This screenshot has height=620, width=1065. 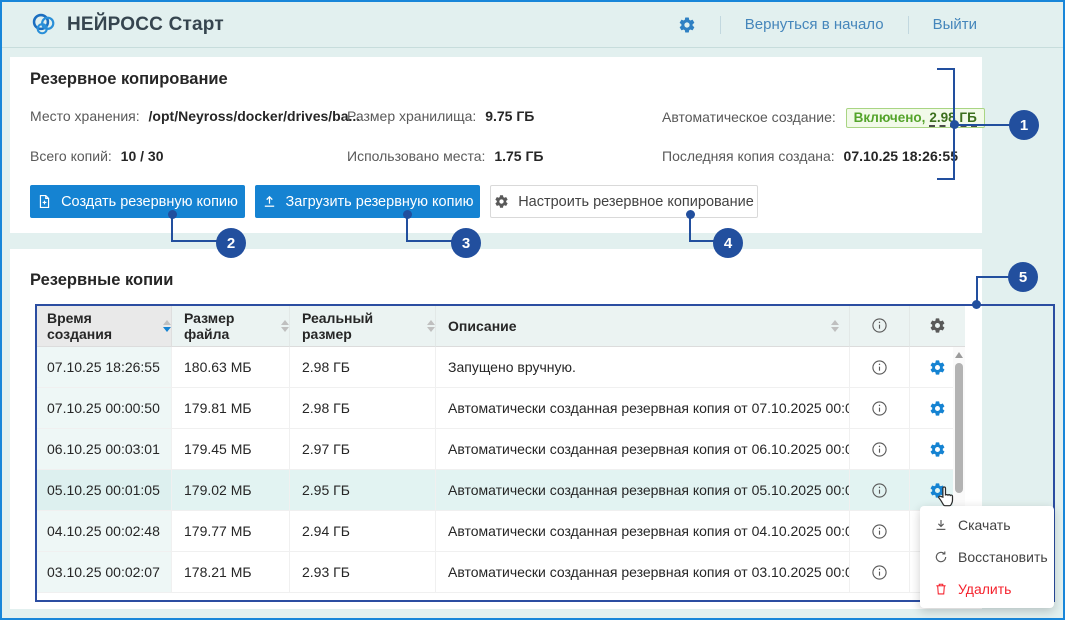 I want to click on menu-item-delete: Удалить, so click(x=987, y=589).